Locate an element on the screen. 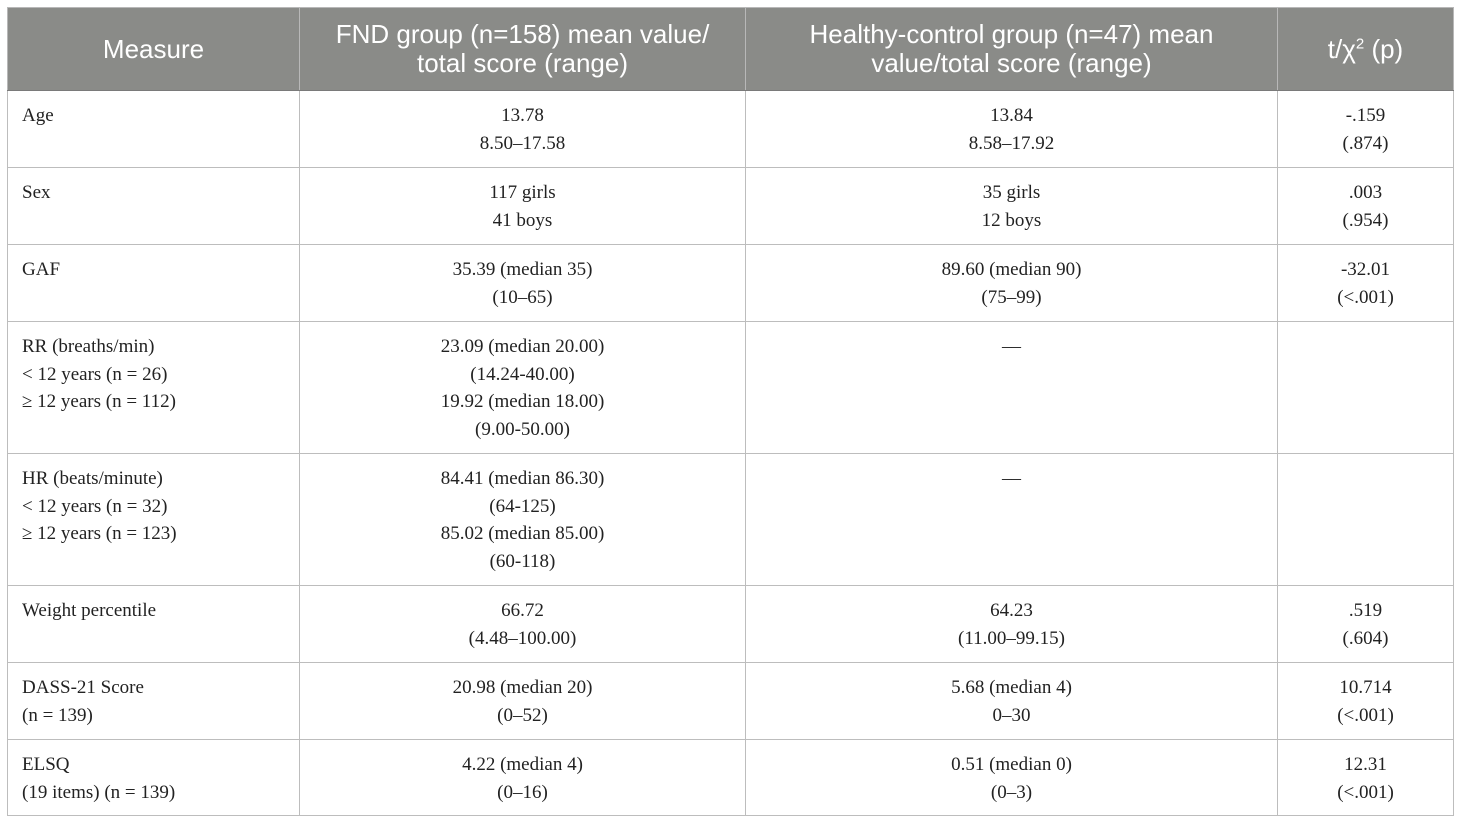 The width and height of the screenshot is (1460, 816). cell-line: 8.50–17.58 is located at coordinates (522, 143).